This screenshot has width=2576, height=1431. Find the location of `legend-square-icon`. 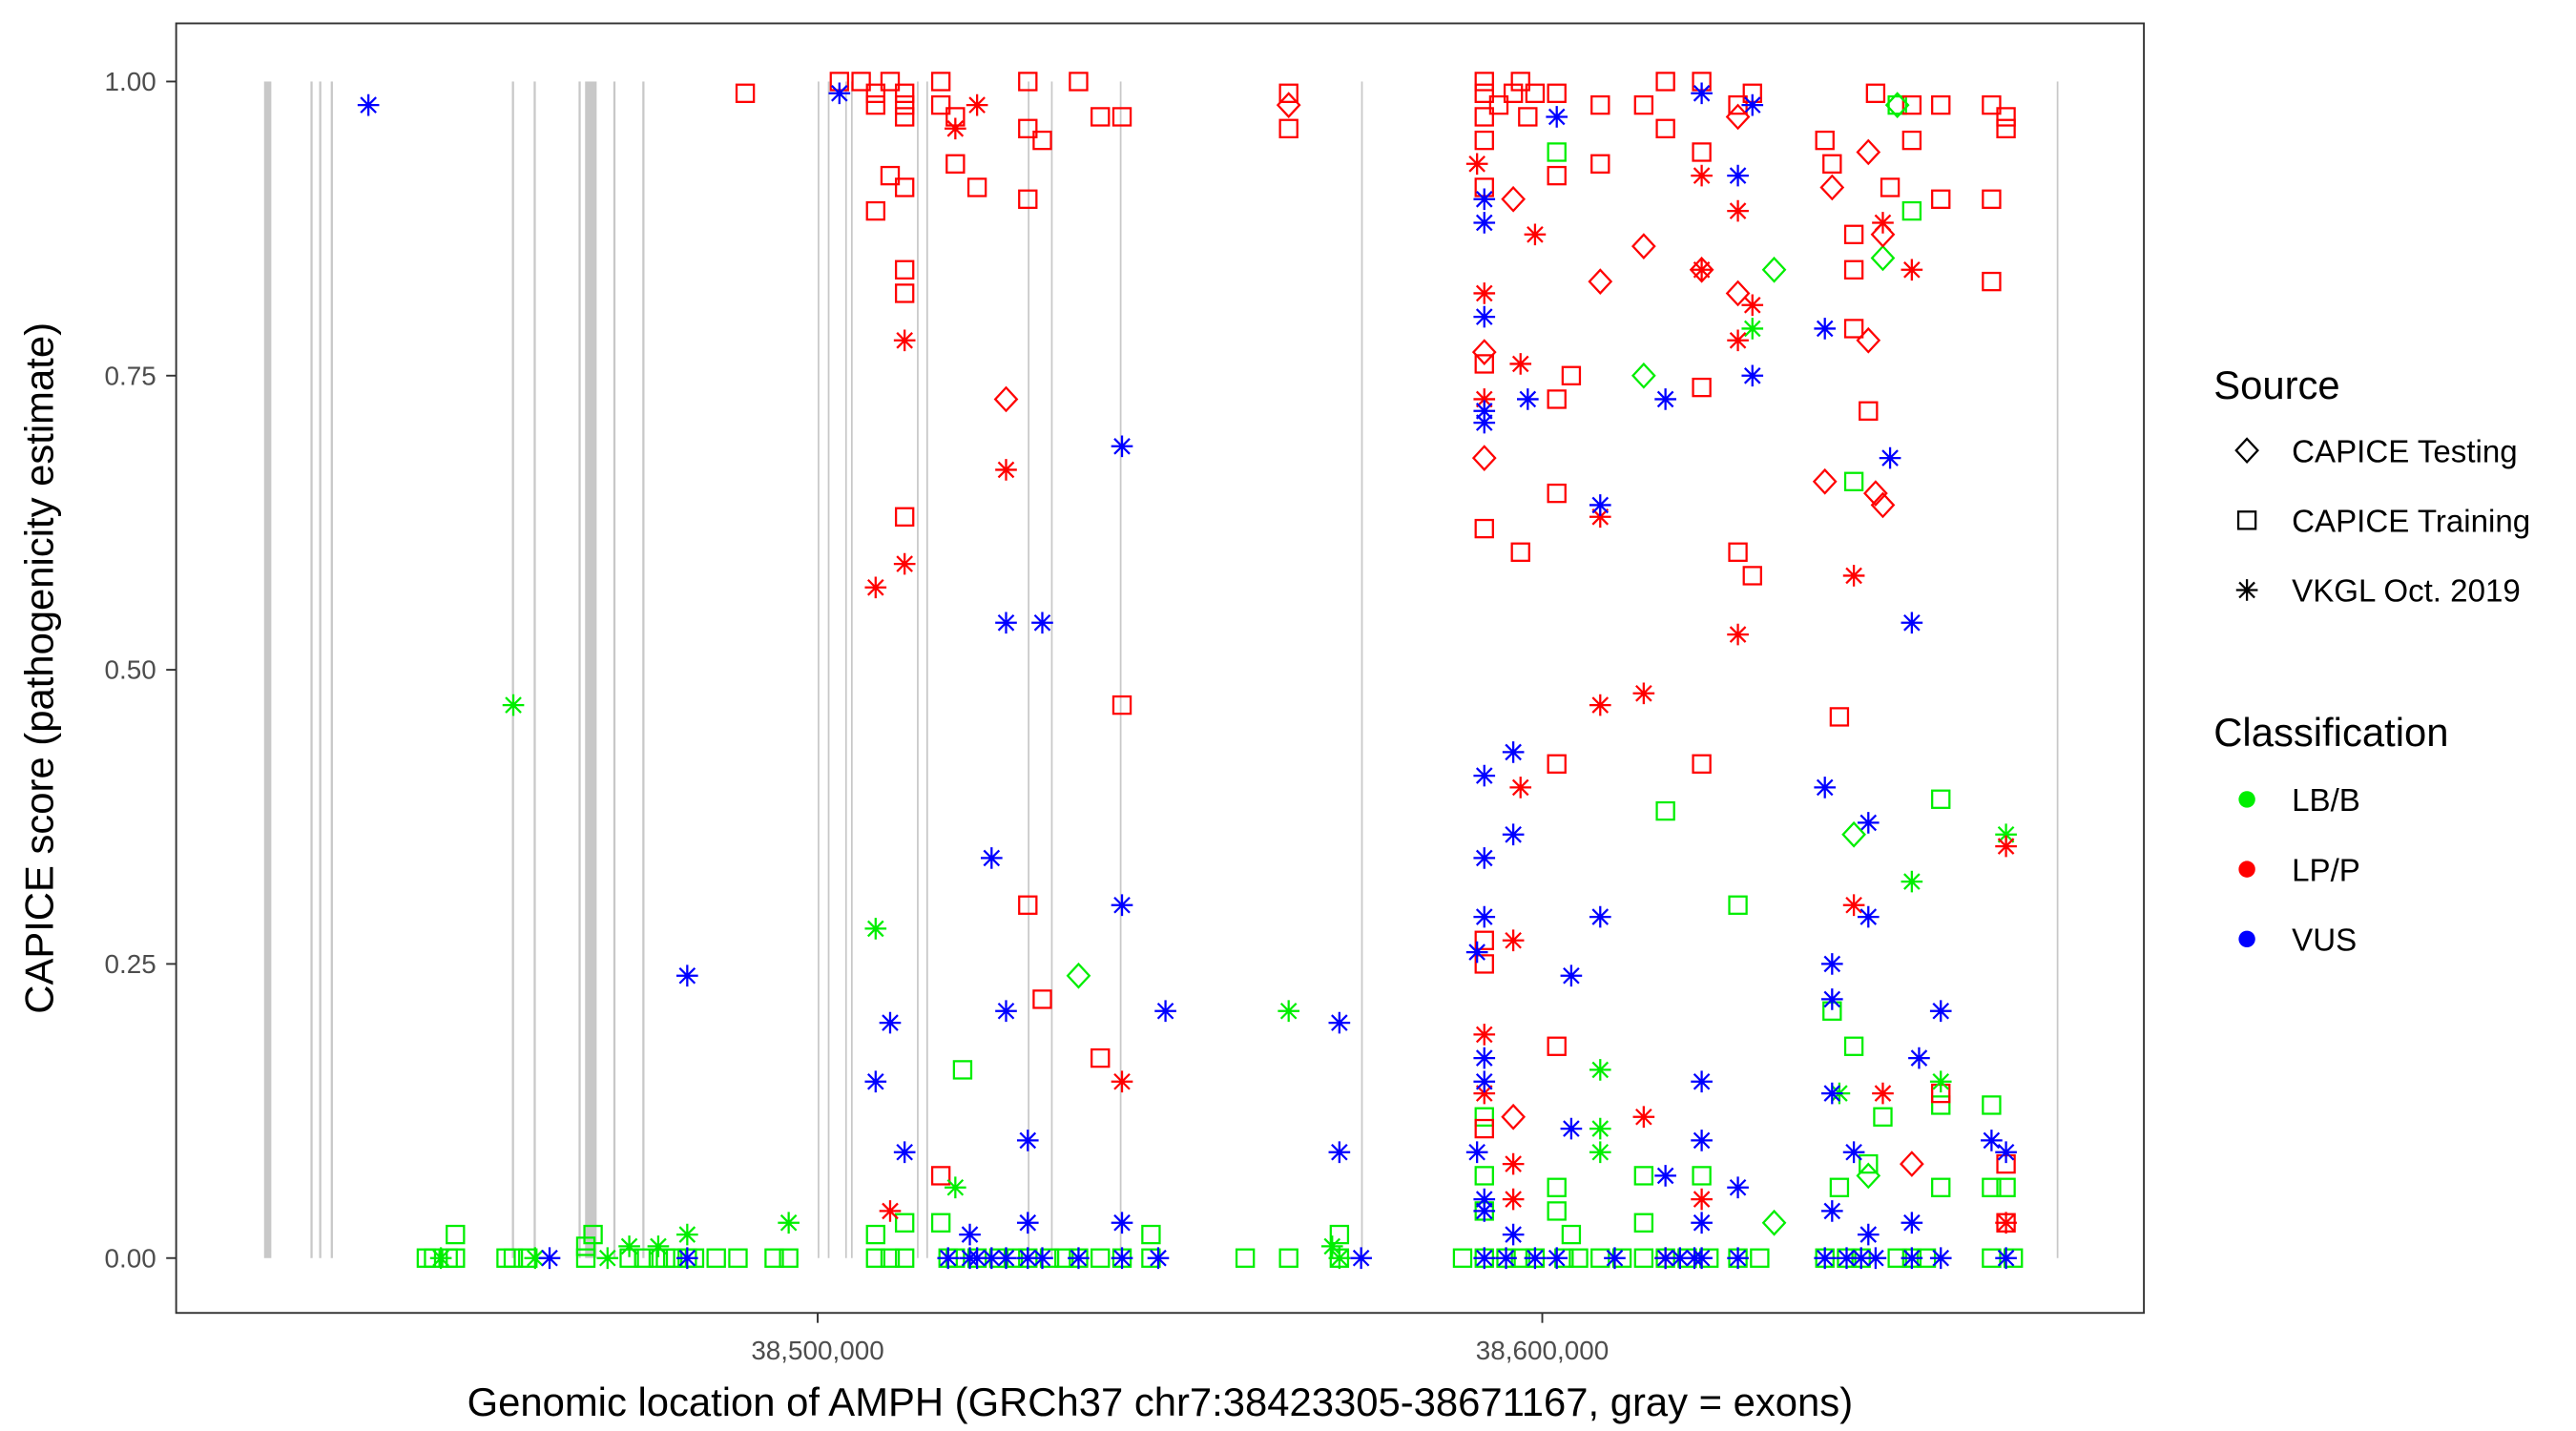

legend-square-icon is located at coordinates (2246, 520).